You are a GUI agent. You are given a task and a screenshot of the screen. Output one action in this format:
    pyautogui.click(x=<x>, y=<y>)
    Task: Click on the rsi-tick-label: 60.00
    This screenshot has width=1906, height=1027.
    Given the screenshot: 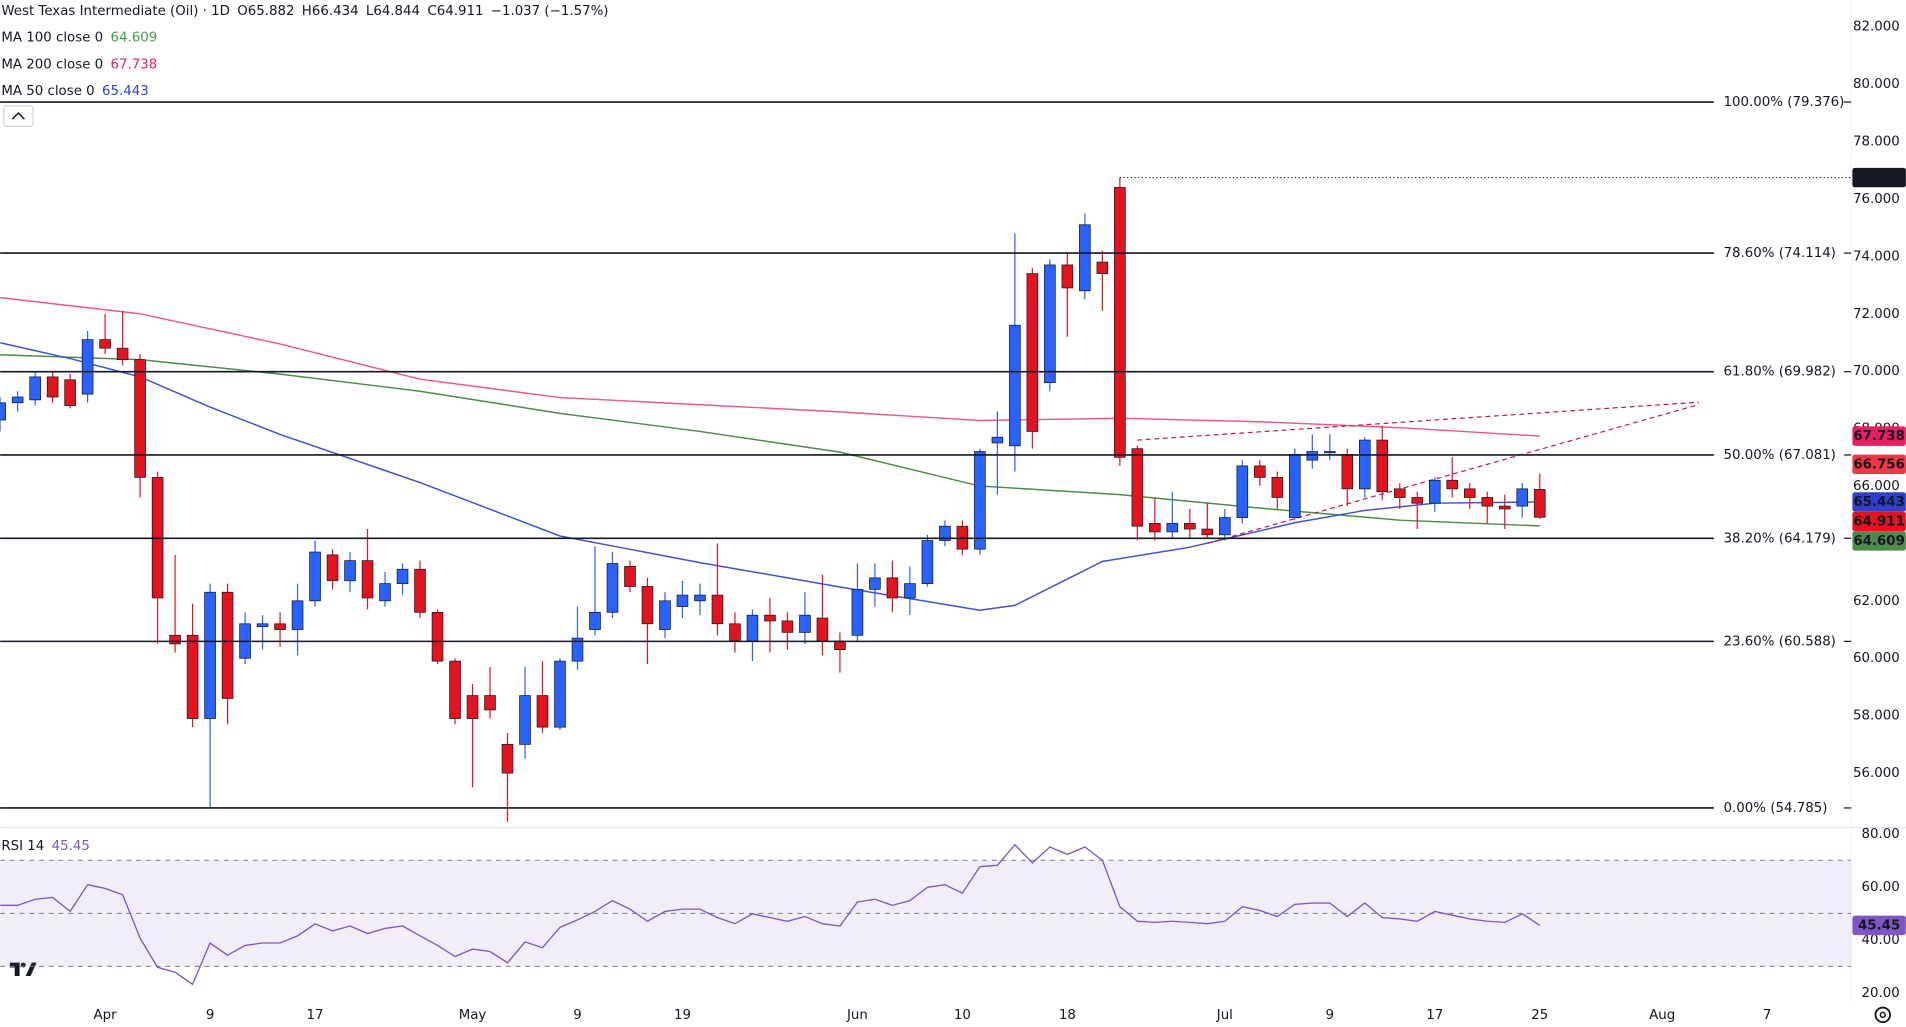 What is the action you would take?
    pyautogui.click(x=1881, y=887)
    